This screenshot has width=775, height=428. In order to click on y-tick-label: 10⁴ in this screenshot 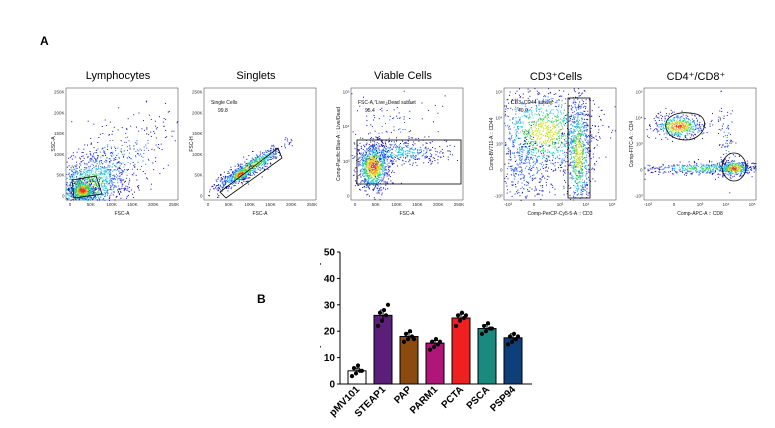, I will do `click(346, 126)`.